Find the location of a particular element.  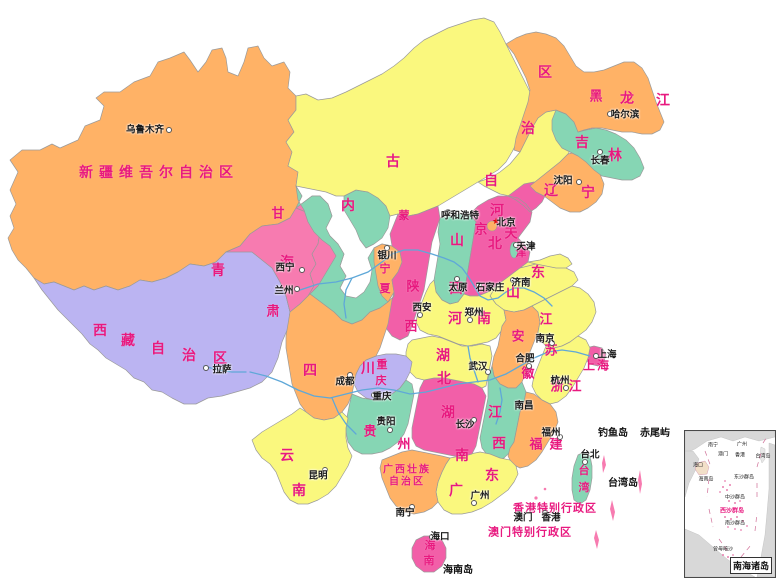

province-shape-beijing is located at coordinates (492, 226).